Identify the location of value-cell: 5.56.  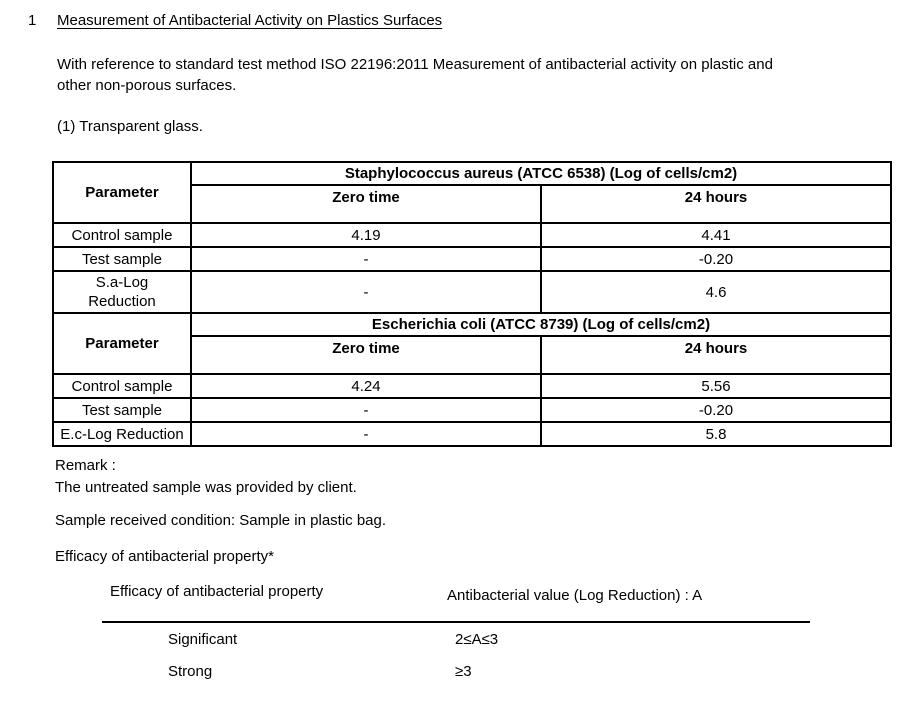
(716, 386).